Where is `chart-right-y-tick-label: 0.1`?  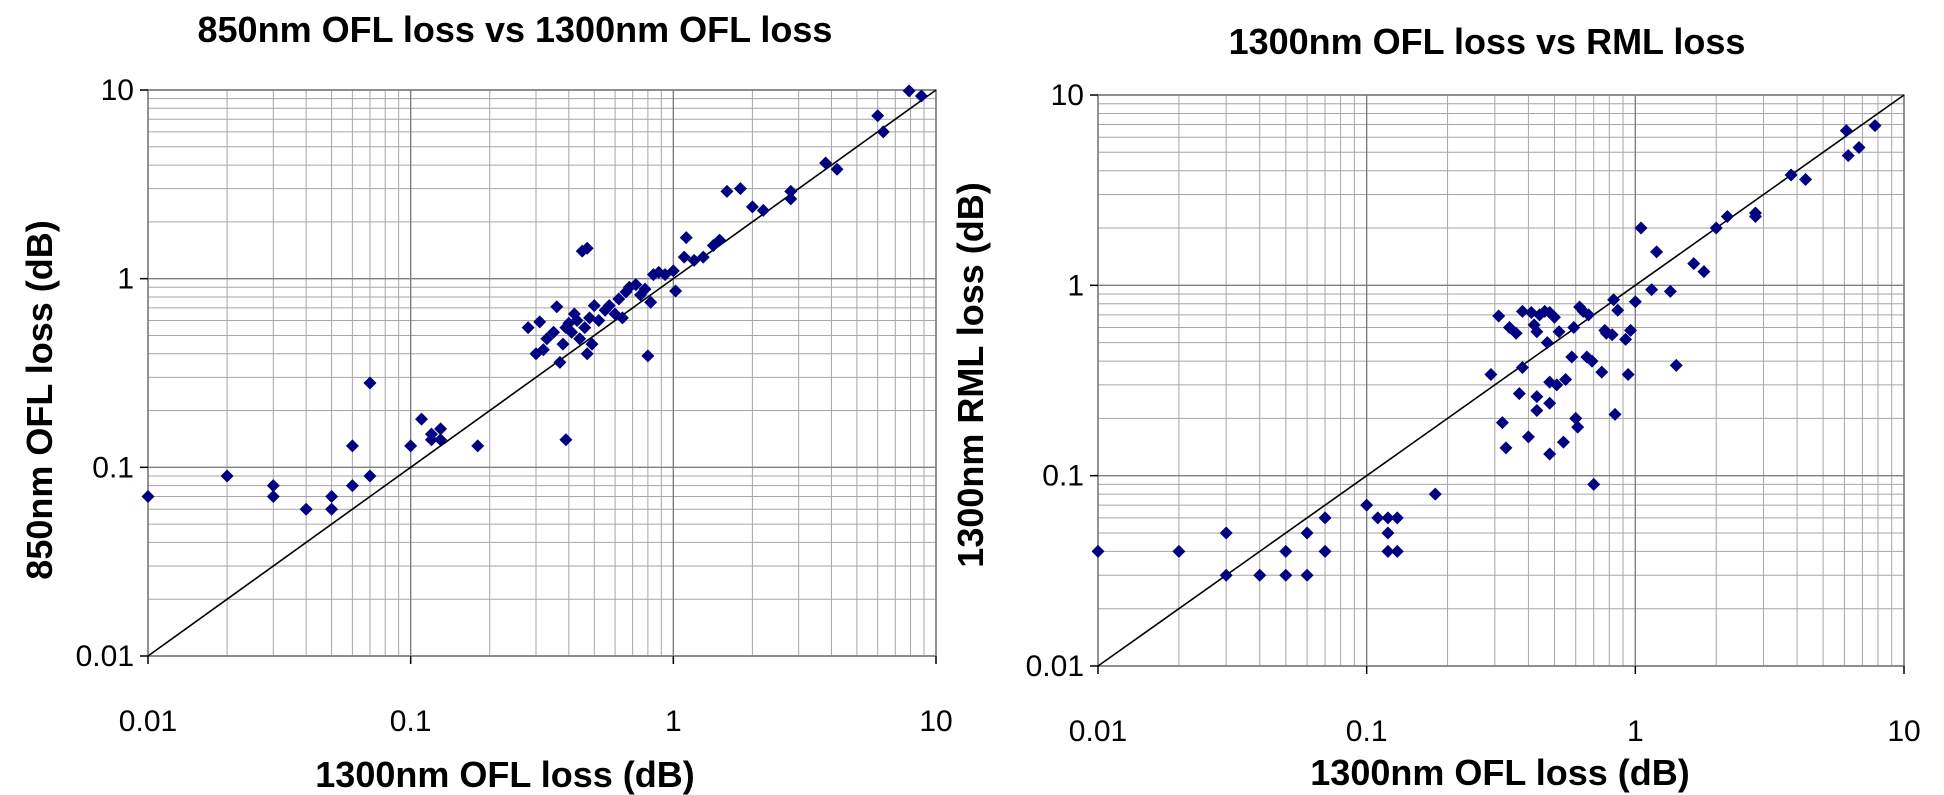
chart-right-y-tick-label: 0.1 is located at coordinates (1063, 476).